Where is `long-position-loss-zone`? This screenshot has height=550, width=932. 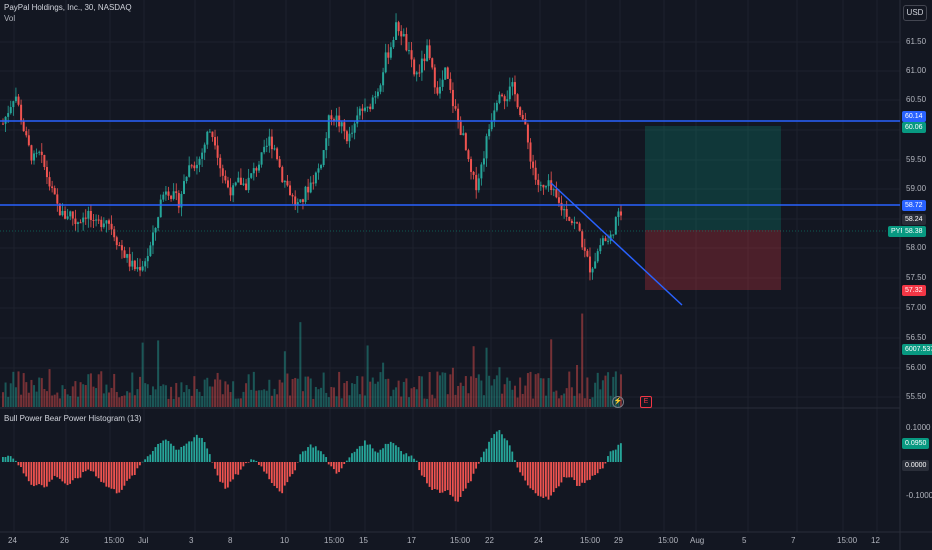 long-position-loss-zone is located at coordinates (713, 260).